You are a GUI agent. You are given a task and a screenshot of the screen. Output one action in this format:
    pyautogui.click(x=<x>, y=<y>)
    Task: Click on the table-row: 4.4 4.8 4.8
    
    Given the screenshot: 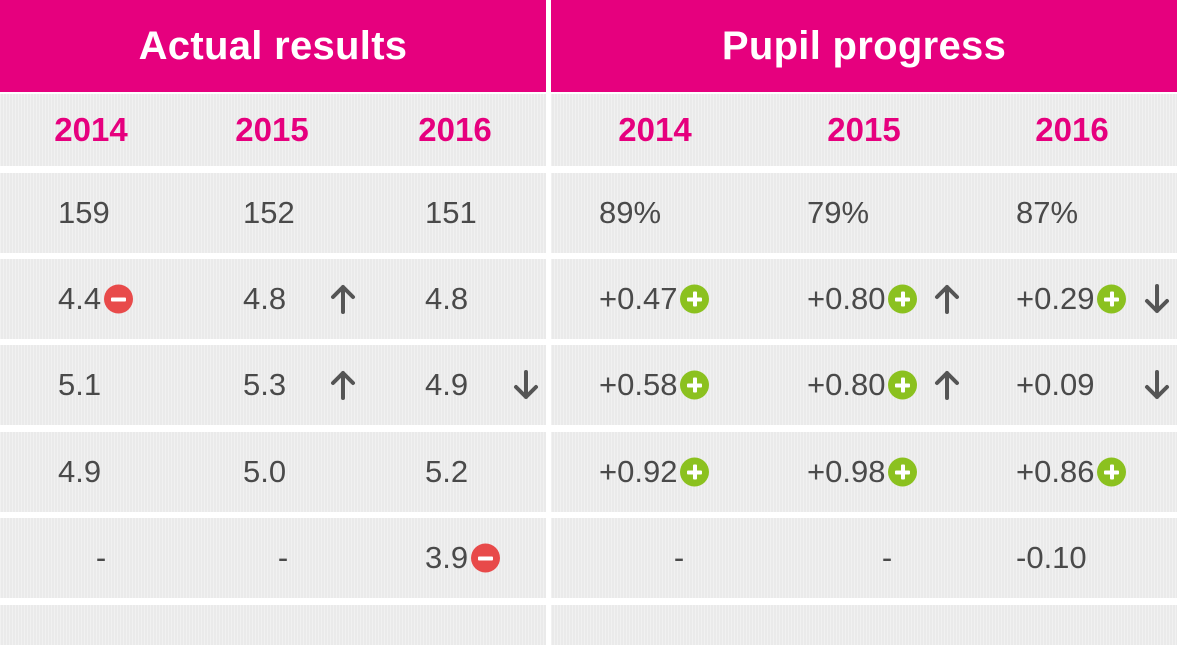 What is the action you would take?
    pyautogui.click(x=273, y=299)
    